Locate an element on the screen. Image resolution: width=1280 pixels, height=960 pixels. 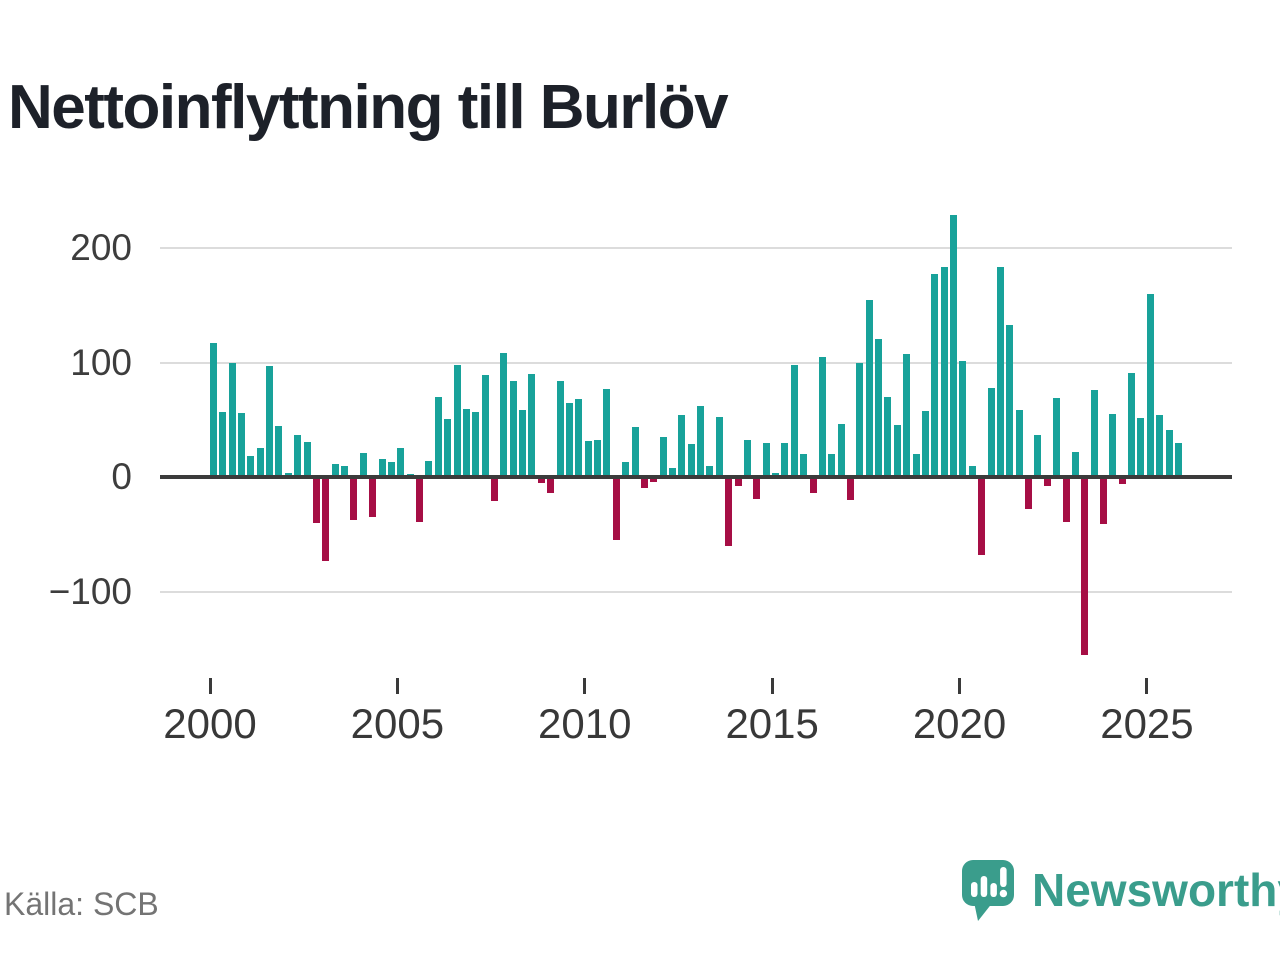
newsworthy-logo: Newsworthy is located at coordinates (1120, 891).